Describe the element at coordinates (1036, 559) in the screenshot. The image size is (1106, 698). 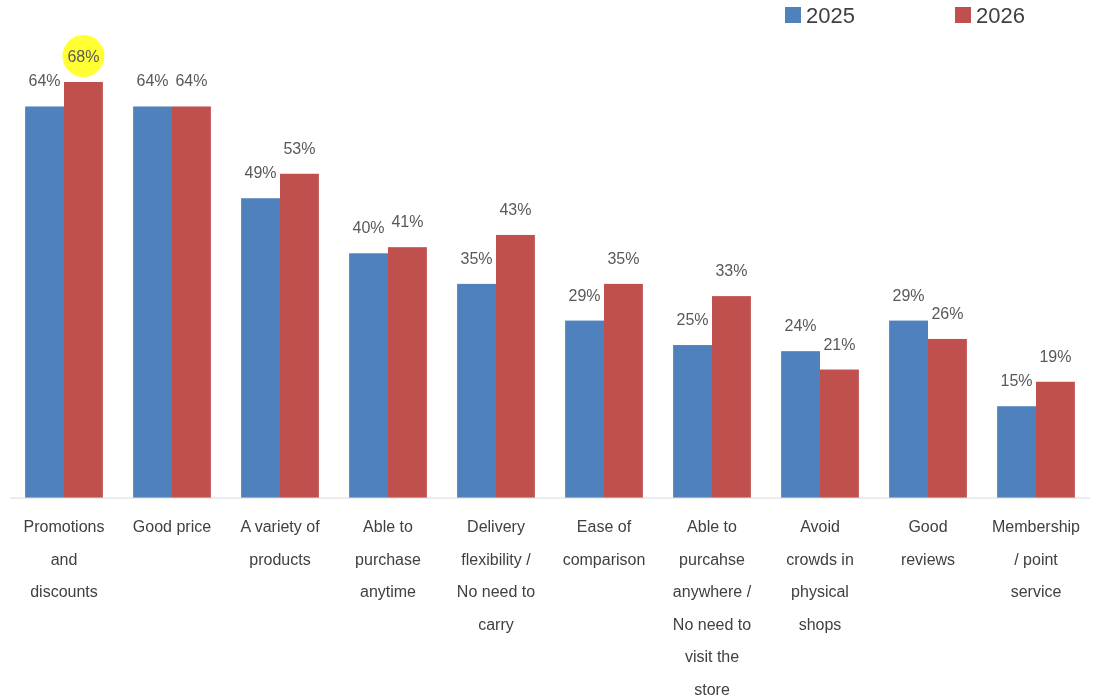
I see `x-tick-label: Membership / point service` at that location.